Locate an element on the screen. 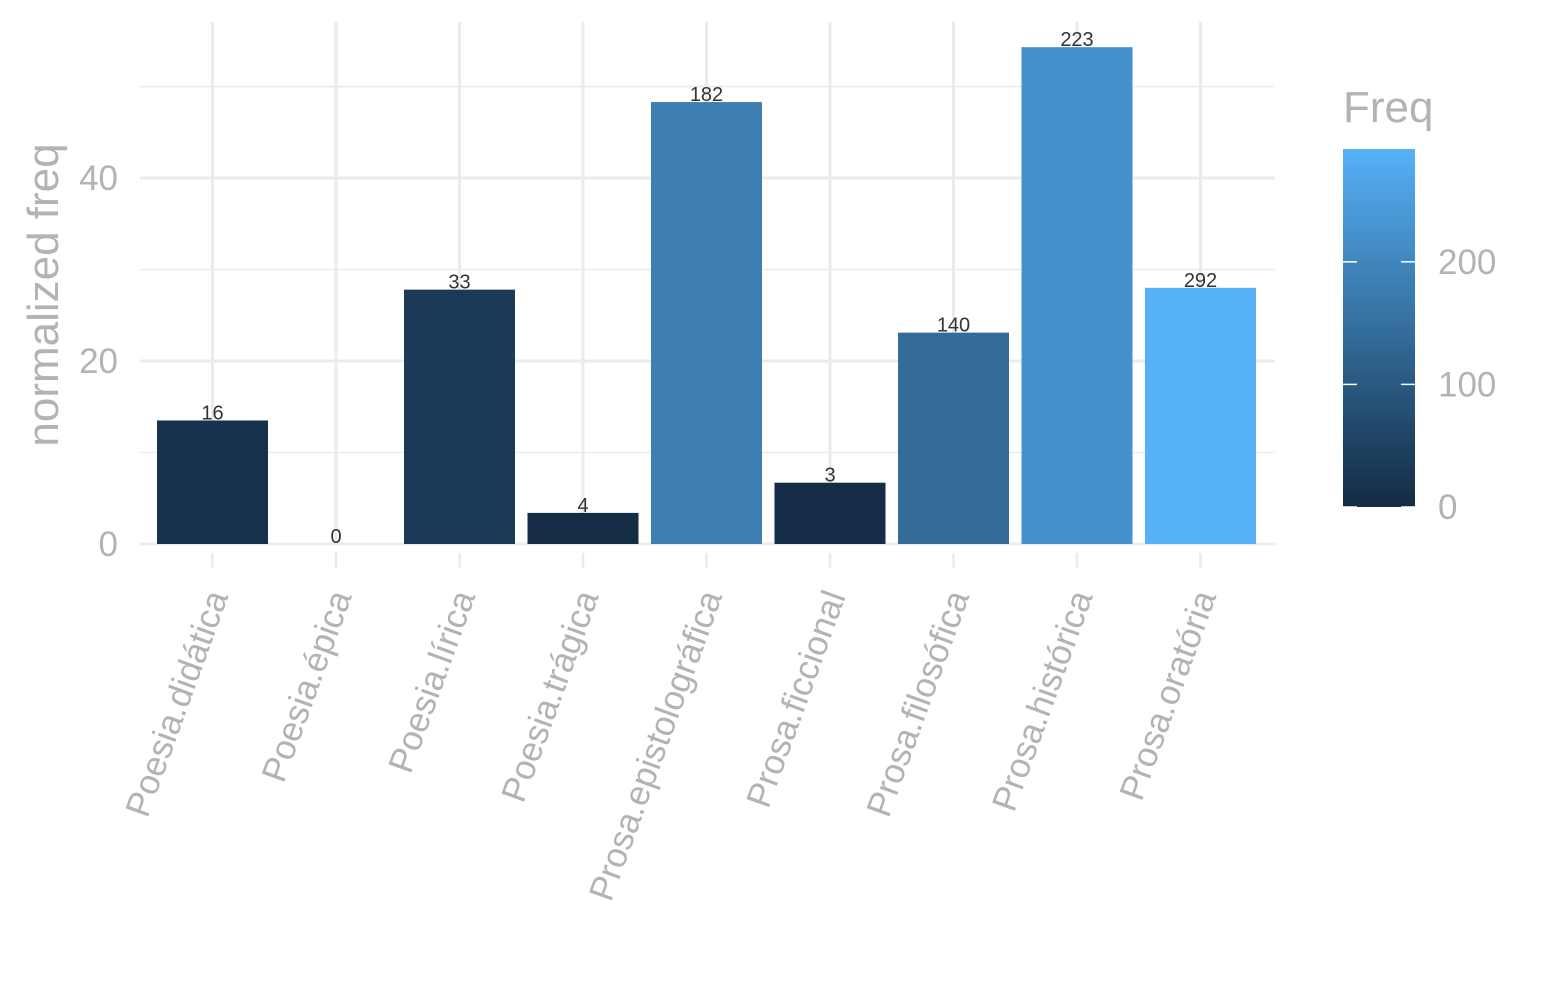 Image resolution: width=1545 pixels, height=1000 pixels. x-tick-label: Prosa.oratória is located at coordinates (1168, 695).